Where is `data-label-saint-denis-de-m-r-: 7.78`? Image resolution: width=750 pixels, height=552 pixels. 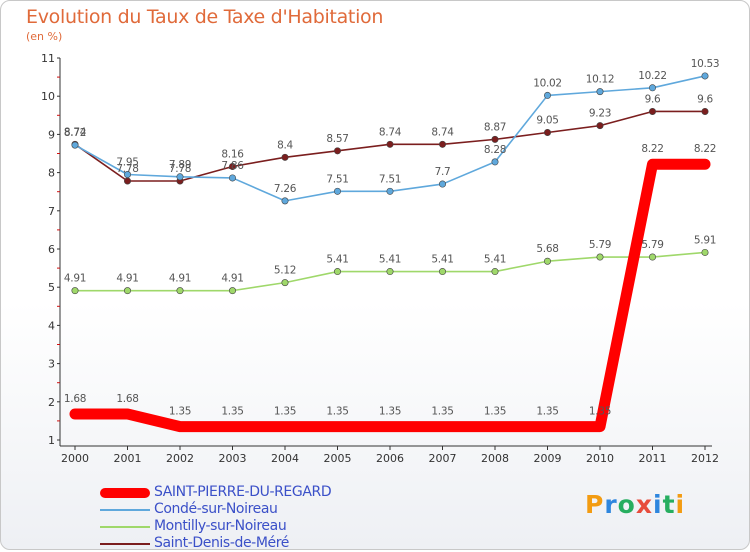
data-label-saint-denis-de-m-r-: 7.78 is located at coordinates (127, 169).